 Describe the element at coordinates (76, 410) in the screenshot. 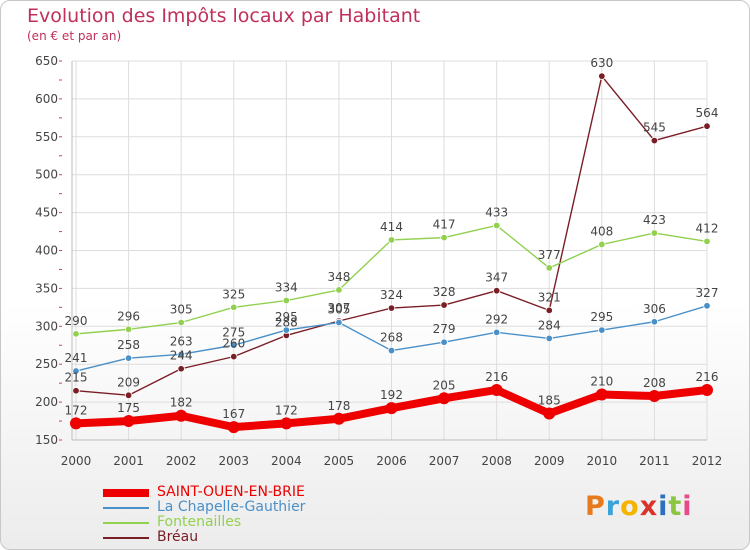

I see `data-label-saint-ouen-en-brie: 172` at that location.